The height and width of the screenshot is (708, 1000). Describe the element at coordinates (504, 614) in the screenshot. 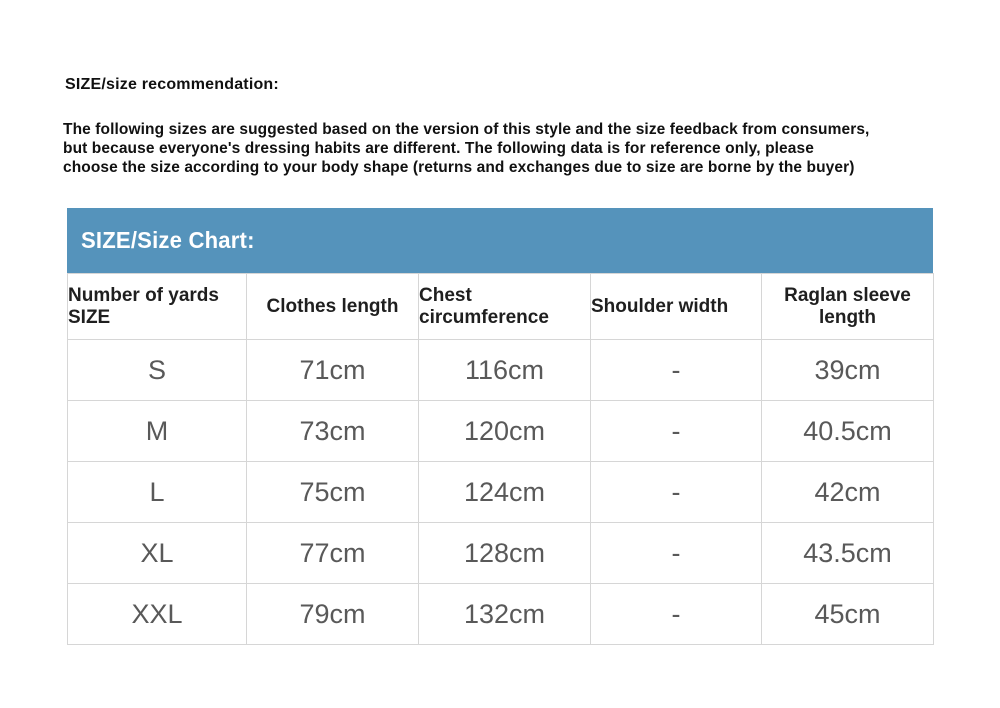

I see `chest-circumference-cell: 132cm` at that location.